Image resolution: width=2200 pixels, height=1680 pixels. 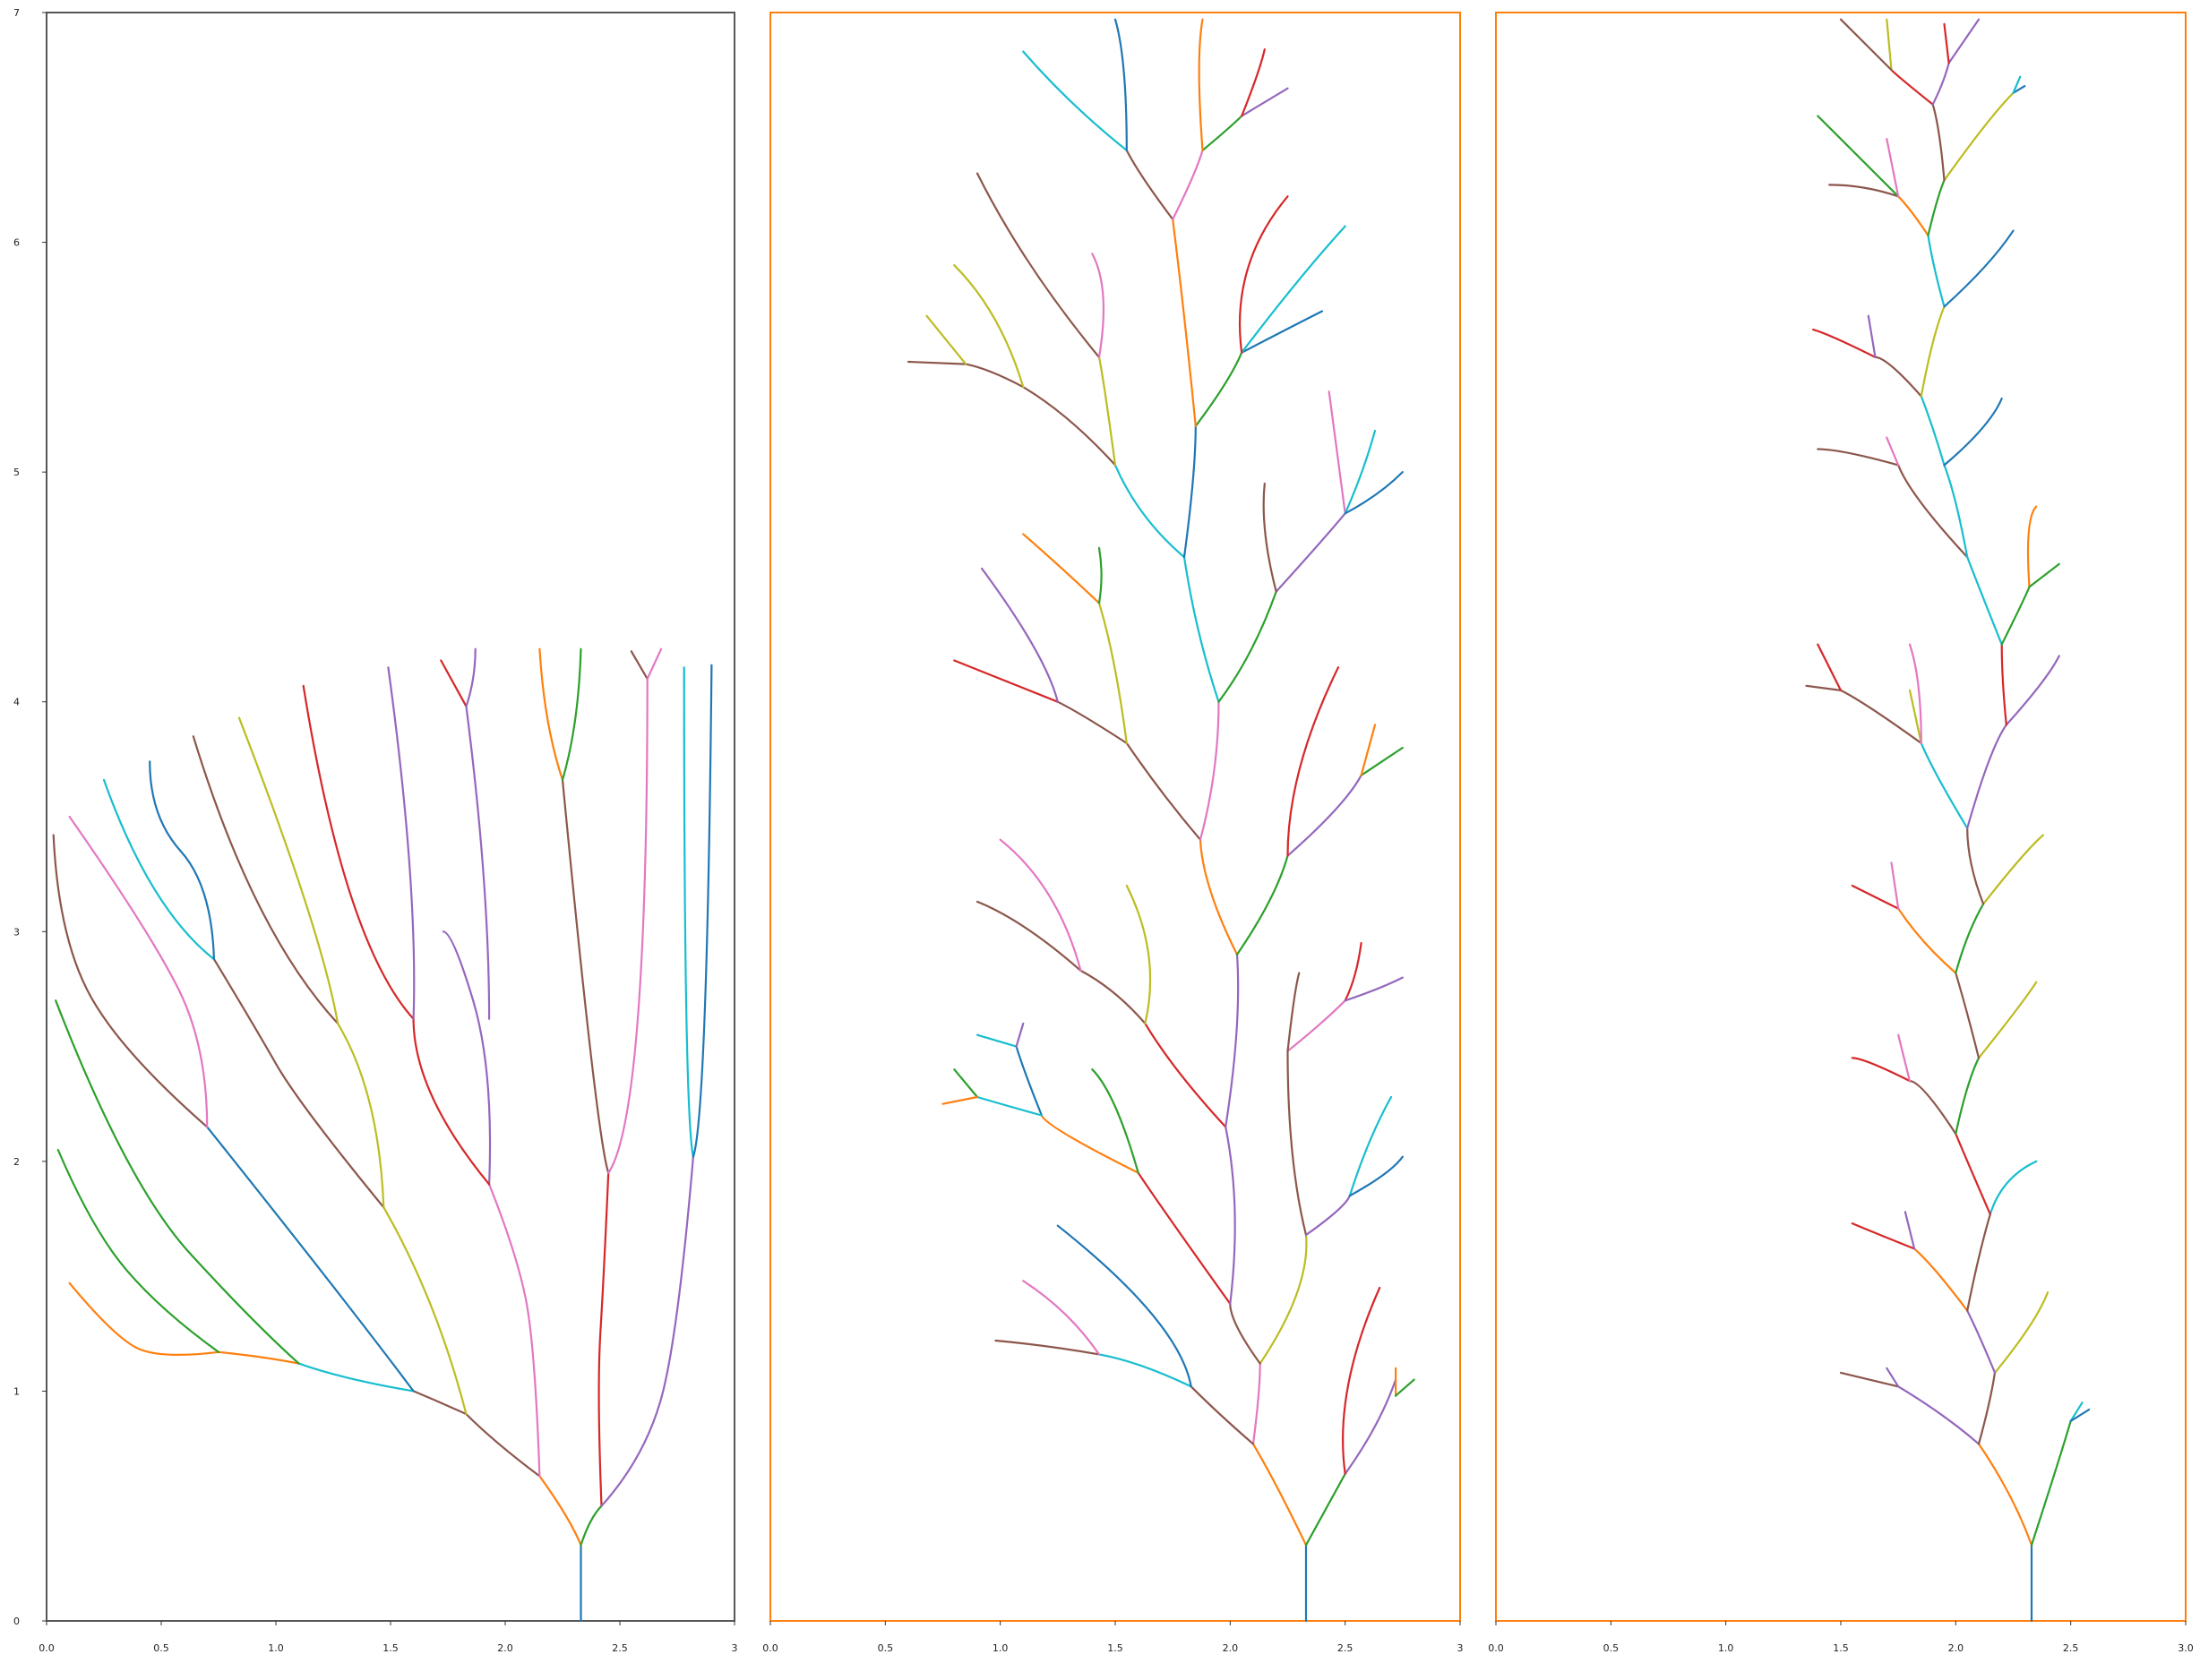 I want to click on y-tick-label: 7, so click(x=16, y=13).